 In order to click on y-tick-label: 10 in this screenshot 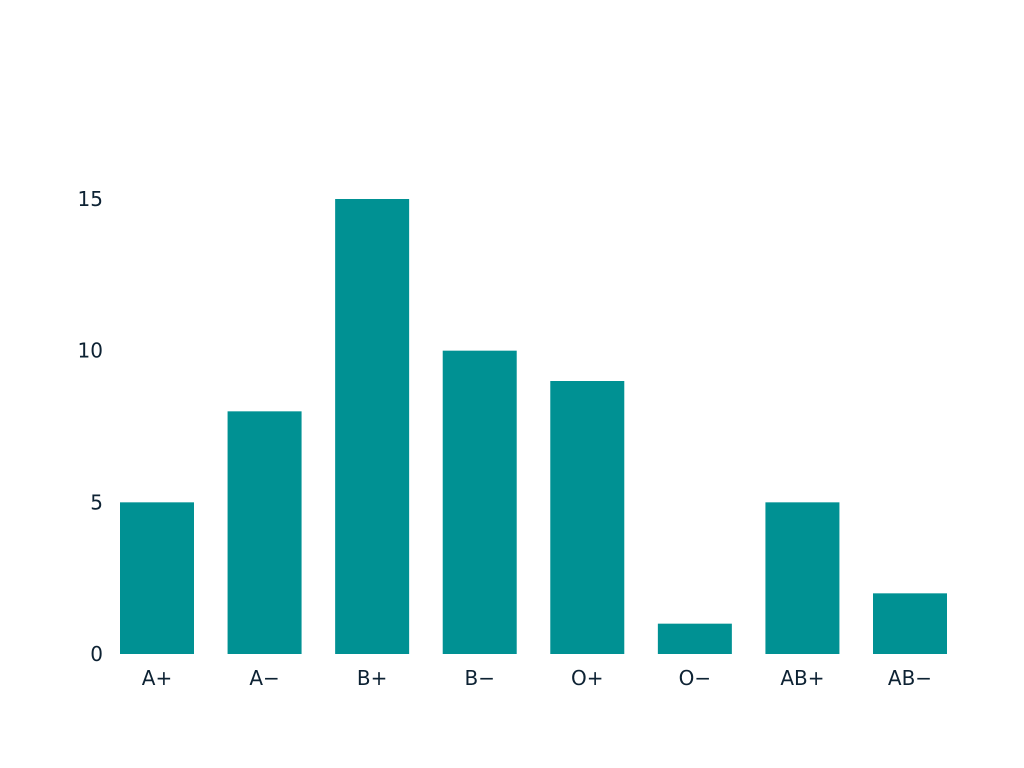, I will do `click(90, 351)`.